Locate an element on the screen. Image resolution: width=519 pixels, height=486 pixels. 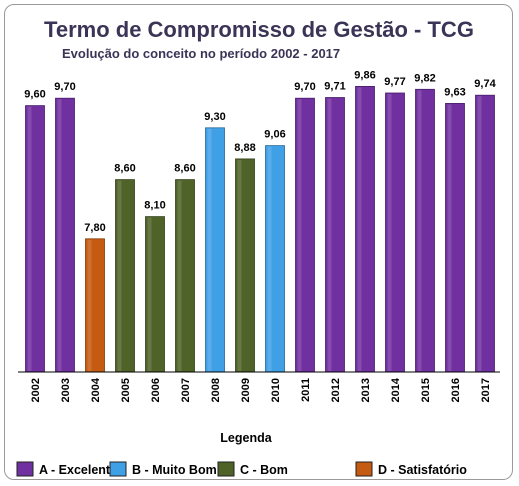
legend-label-A: A - Excelente is located at coordinates (78, 470).